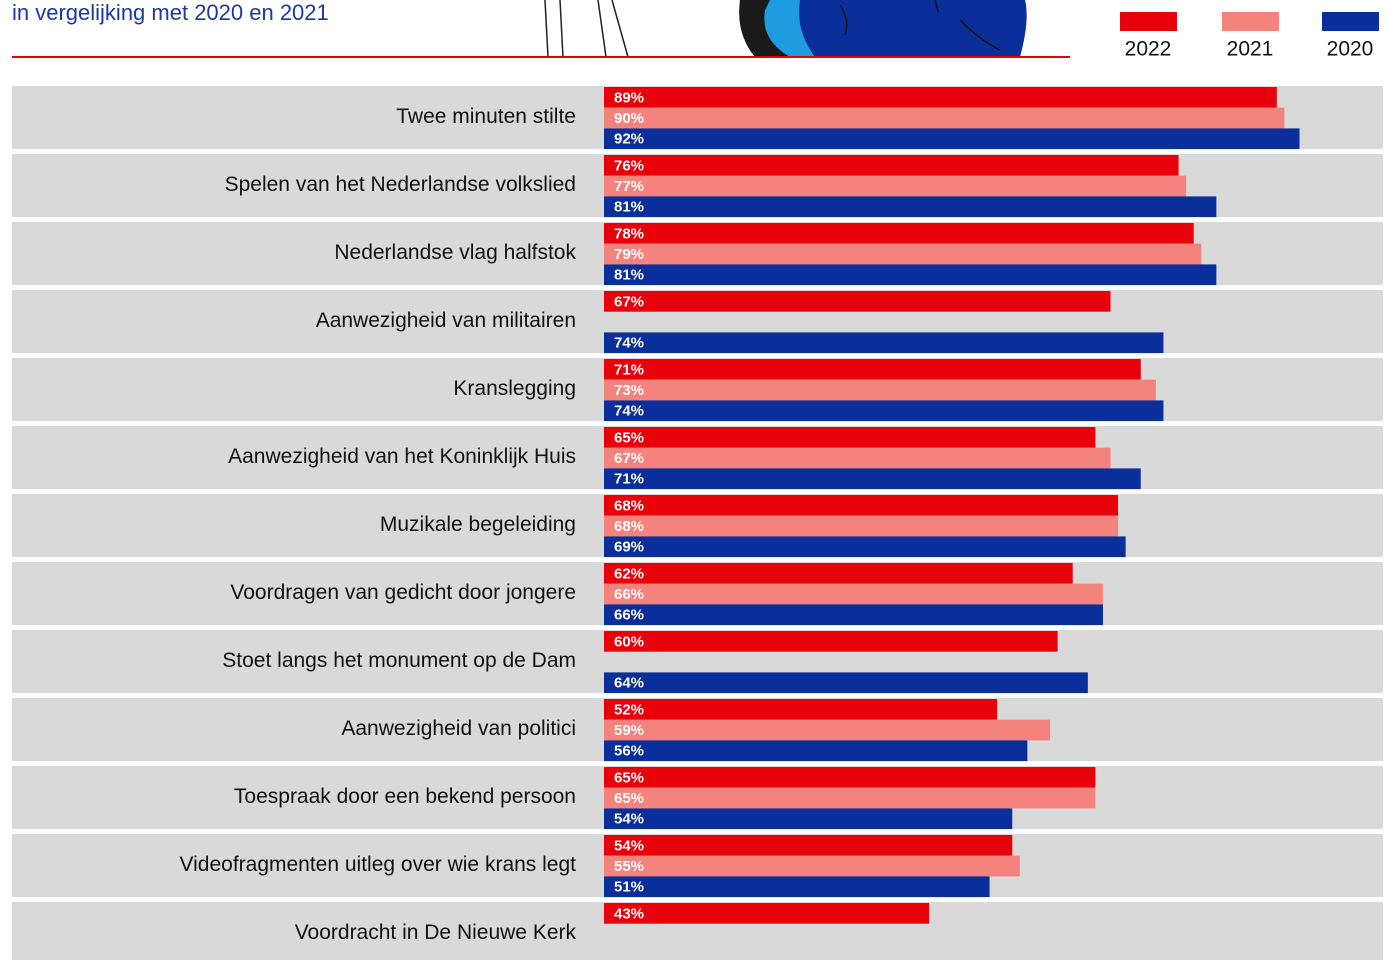 Image resolution: width=1389 pixels, height=965 pixels. What do you see at coordinates (629, 913) in the screenshot?
I see `value-label: 43%` at bounding box center [629, 913].